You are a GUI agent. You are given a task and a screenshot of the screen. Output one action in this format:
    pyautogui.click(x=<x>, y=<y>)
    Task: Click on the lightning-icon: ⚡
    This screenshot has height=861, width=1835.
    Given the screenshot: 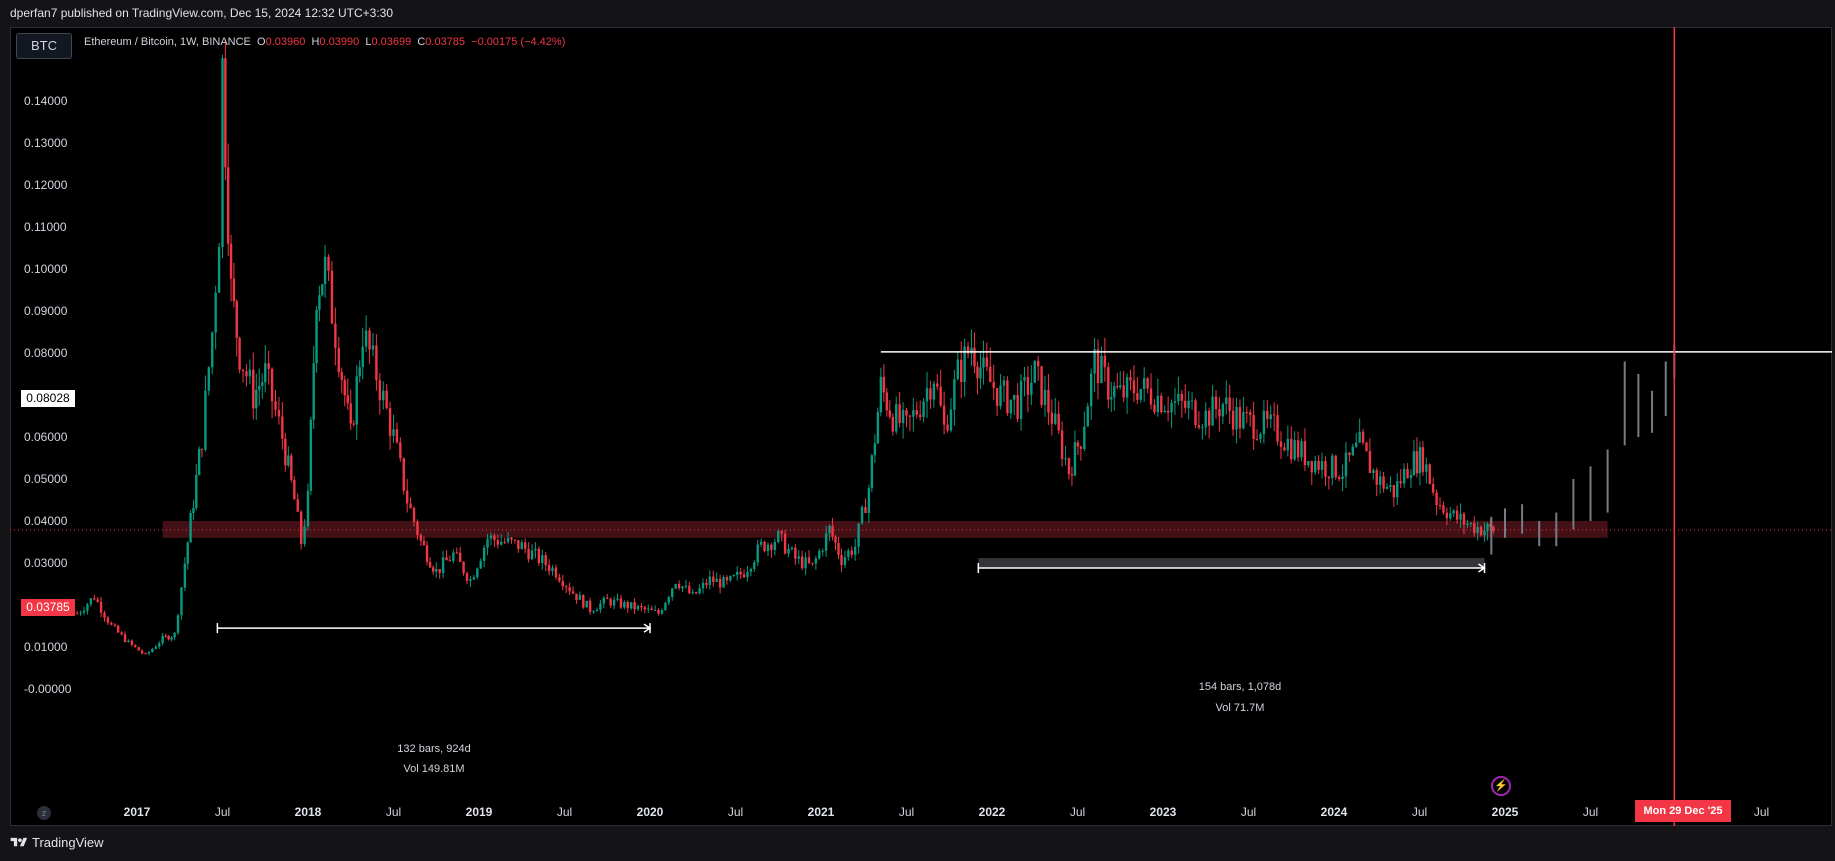 What is the action you would take?
    pyautogui.click(x=1501, y=786)
    